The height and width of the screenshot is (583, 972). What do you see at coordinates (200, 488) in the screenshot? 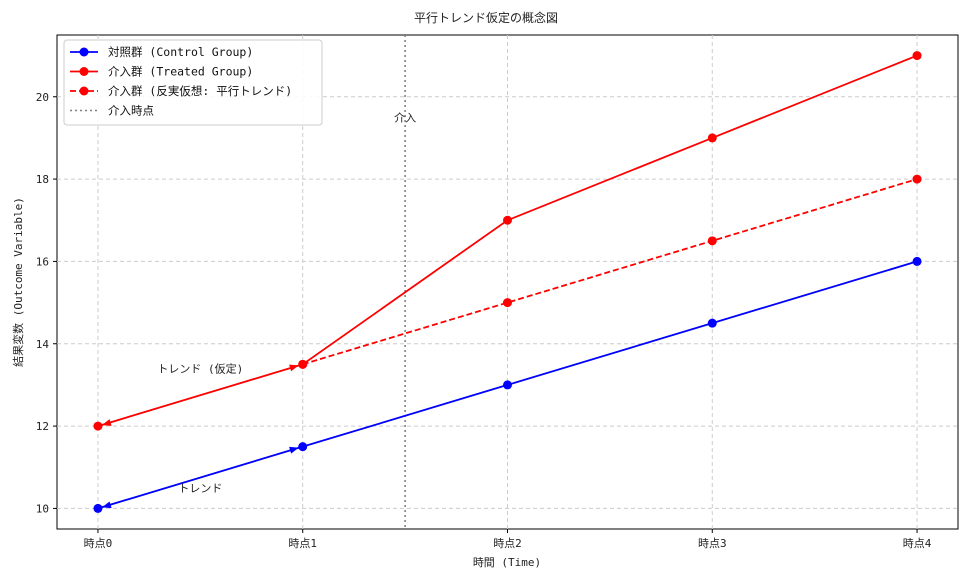
I see `annotation-label-1: トレンド` at bounding box center [200, 488].